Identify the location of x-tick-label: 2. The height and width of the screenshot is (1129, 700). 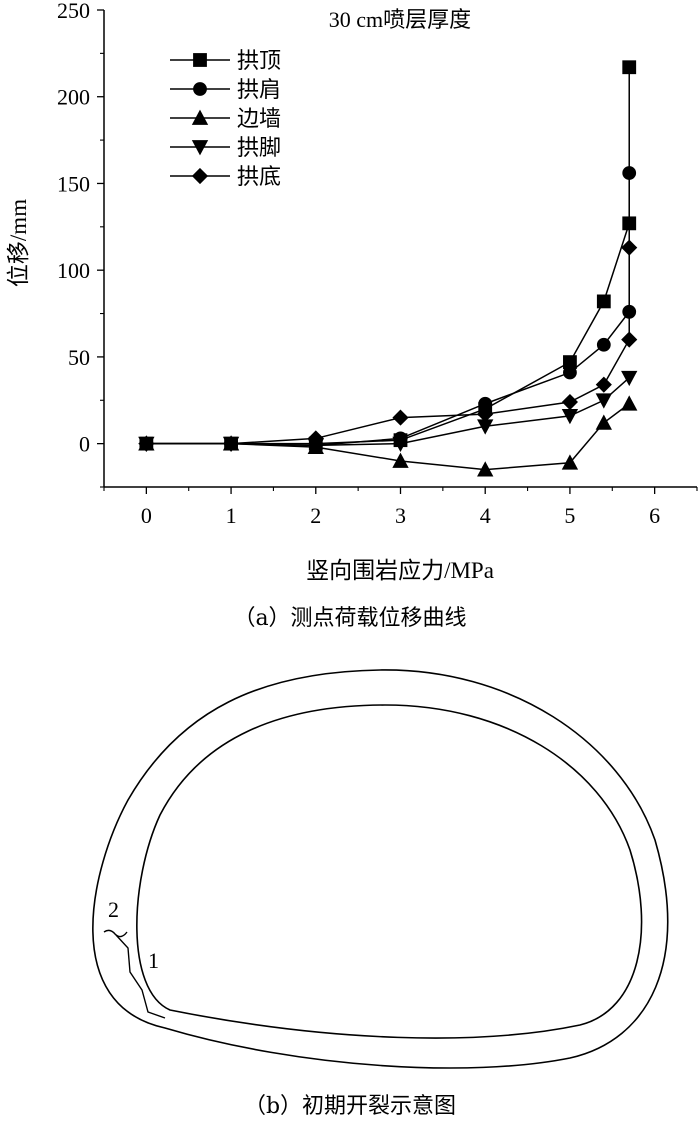
(315, 515).